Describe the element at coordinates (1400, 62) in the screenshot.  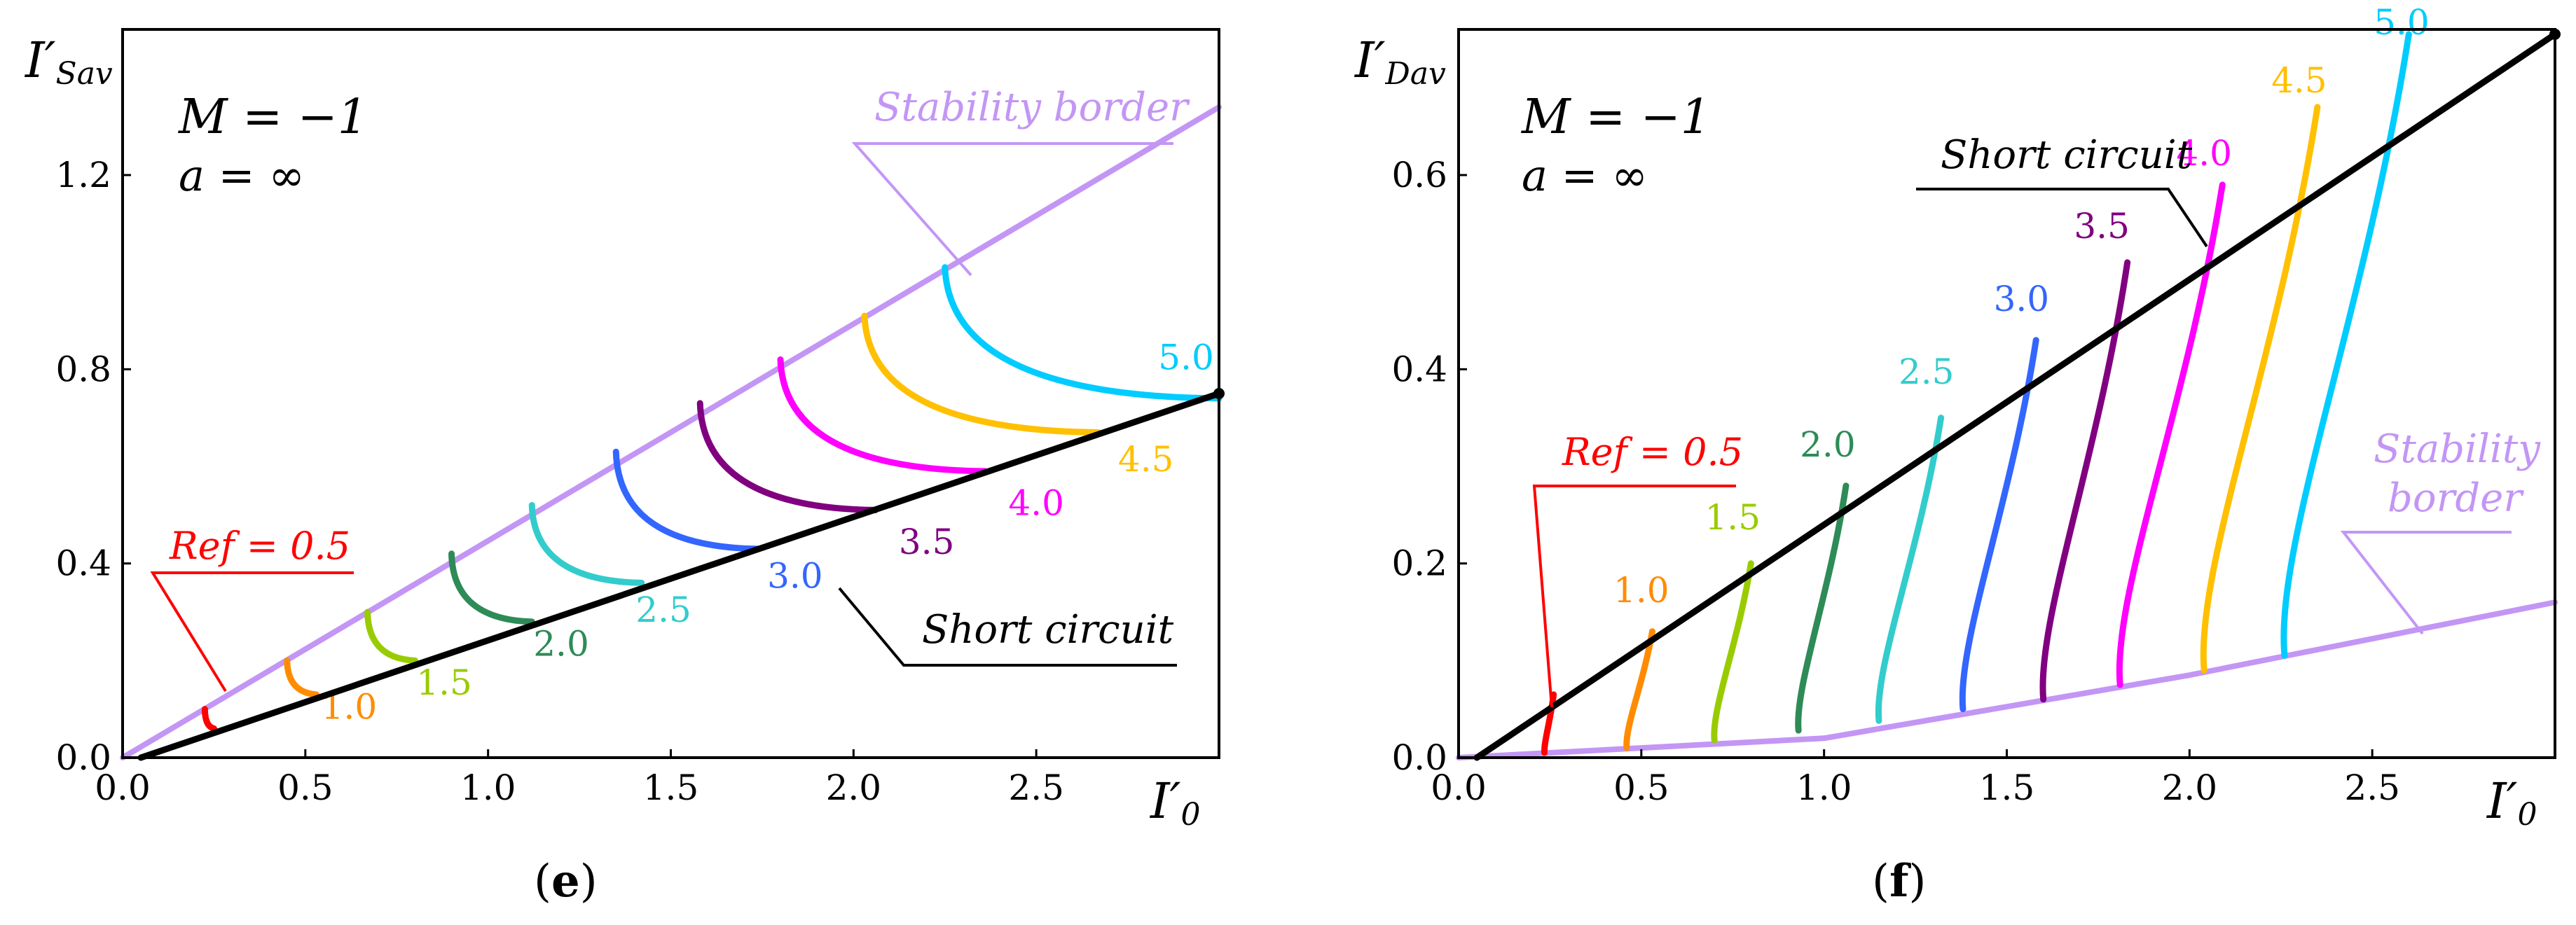
I see `f-y-axis-title: I′Dav` at that location.